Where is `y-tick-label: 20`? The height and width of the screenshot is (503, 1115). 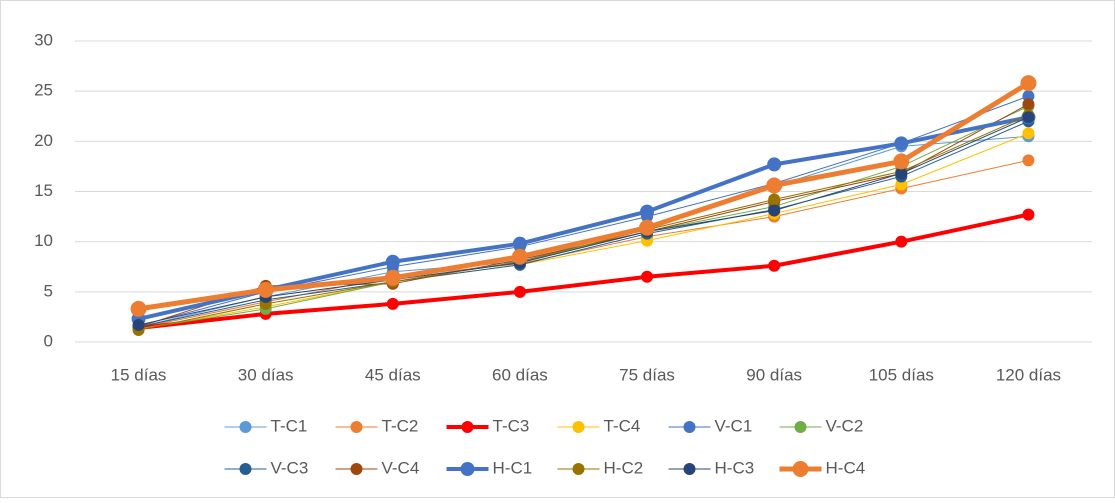 y-tick-label: 20 is located at coordinates (43, 140).